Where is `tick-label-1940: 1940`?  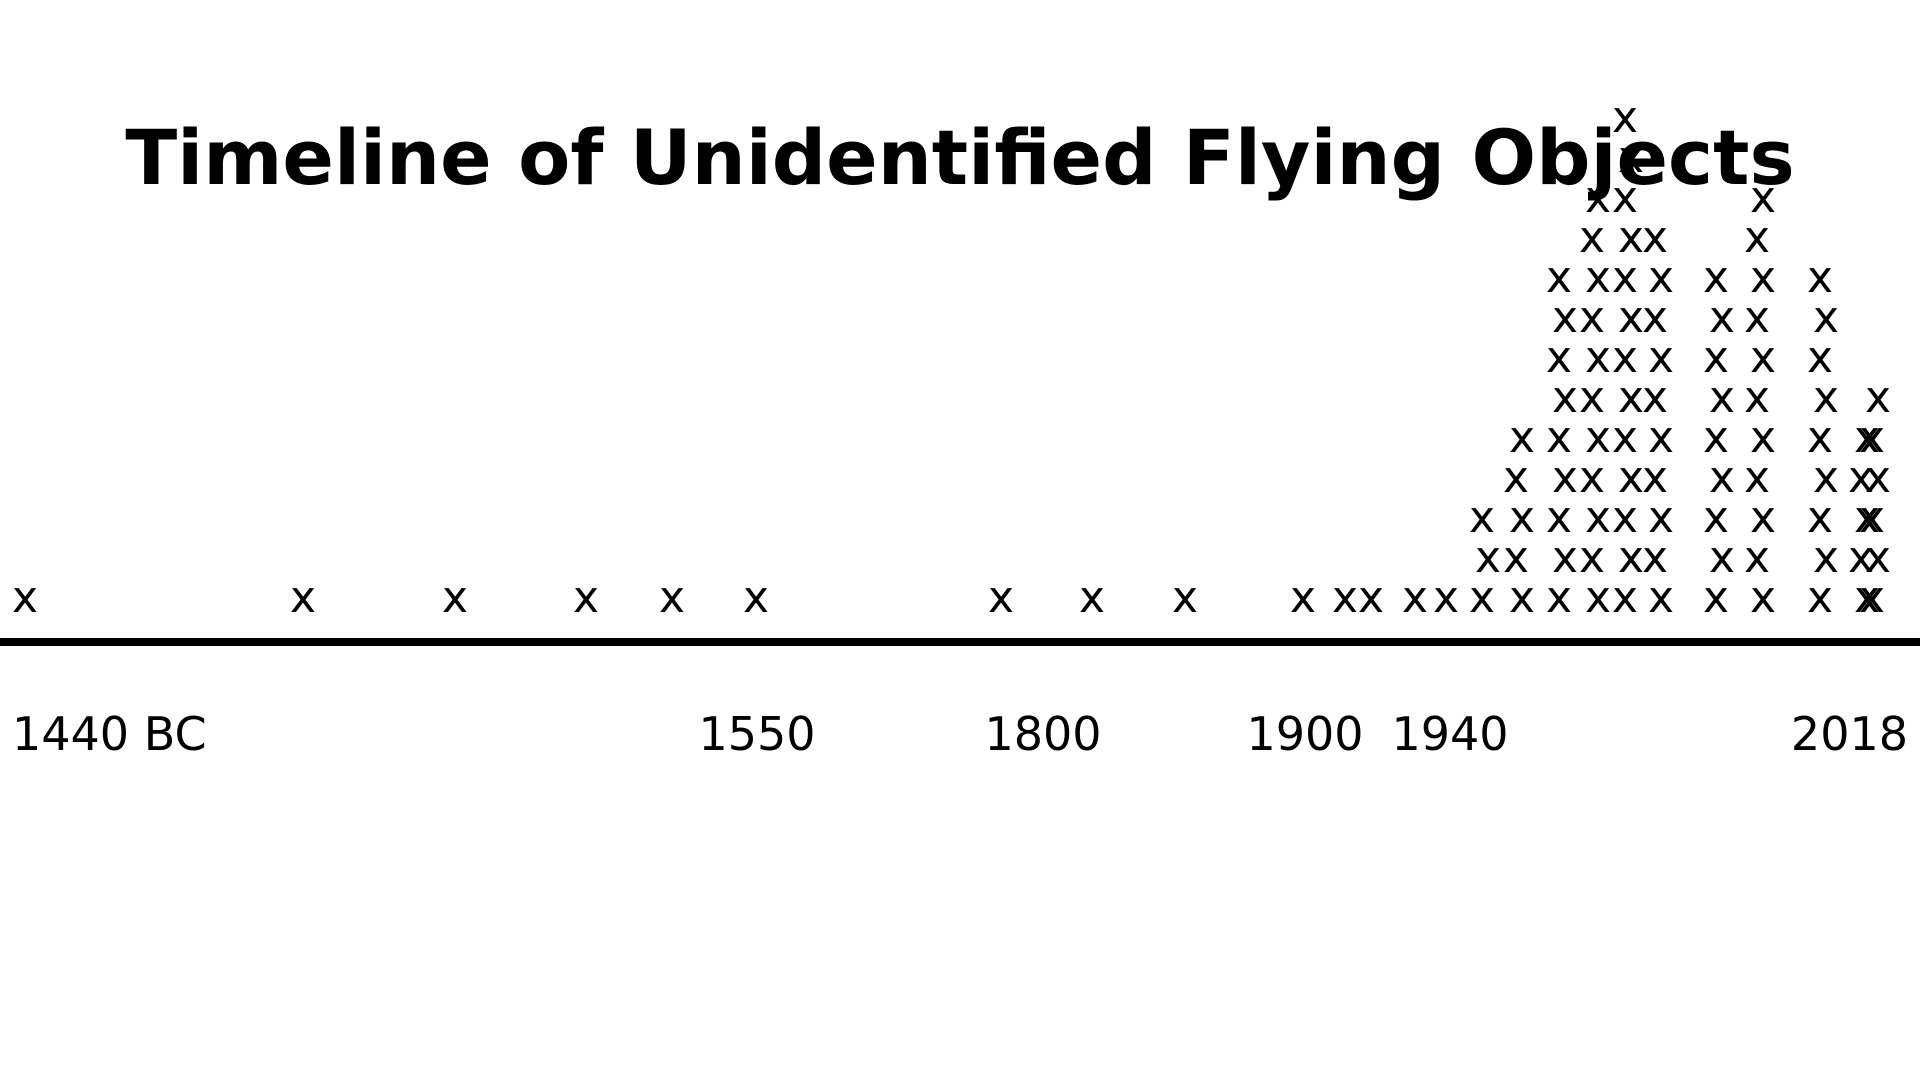 tick-label-1940: 1940 is located at coordinates (1449, 734).